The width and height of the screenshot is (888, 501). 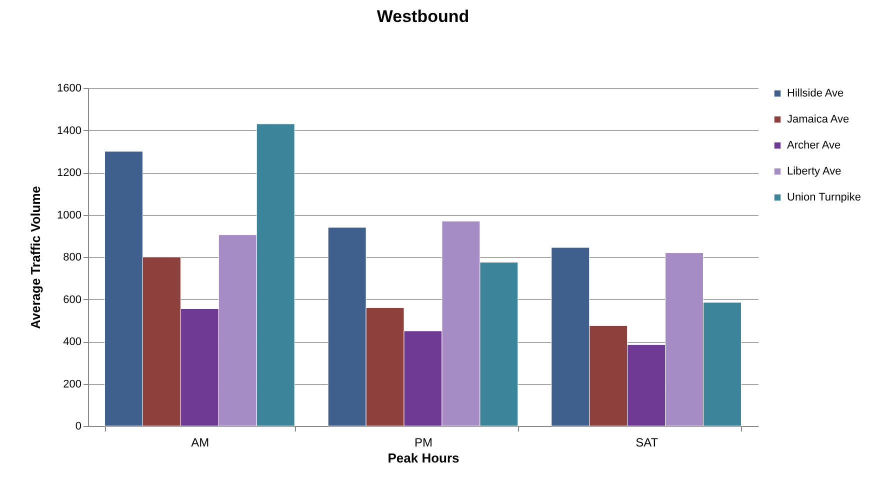 What do you see at coordinates (814, 172) in the screenshot?
I see `legend-label: Liberty Ave` at bounding box center [814, 172].